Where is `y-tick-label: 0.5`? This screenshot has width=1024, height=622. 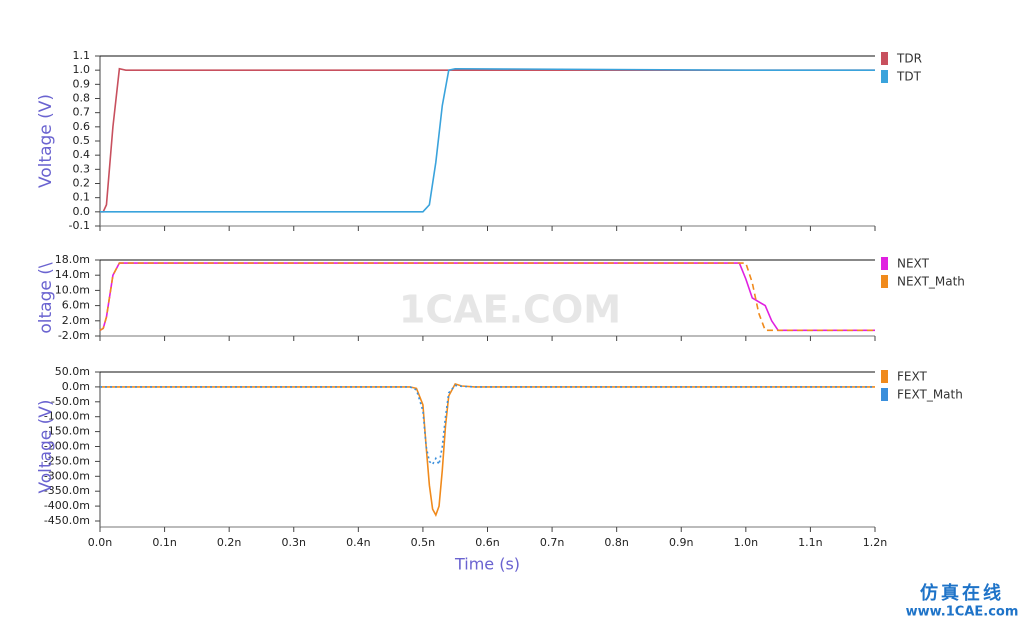 y-tick-label: 0.5 is located at coordinates (82, 140).